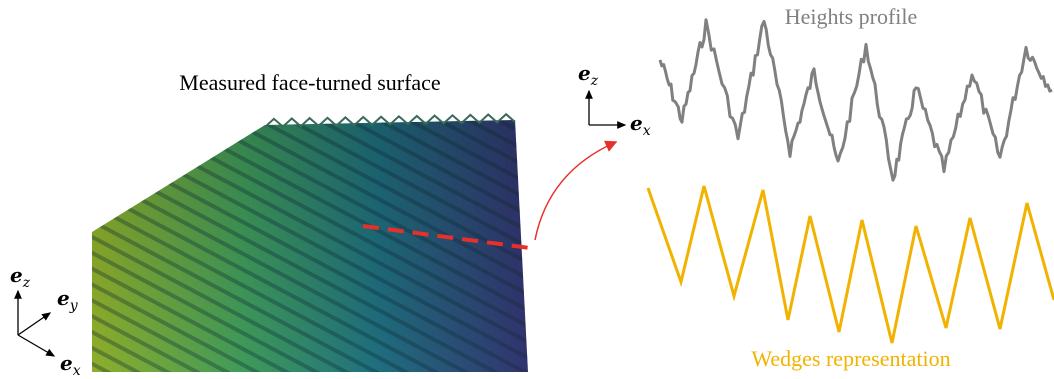 This screenshot has width=1054, height=379. What do you see at coordinates (614, 100) in the screenshot?
I see `right-axes: ez ex` at bounding box center [614, 100].